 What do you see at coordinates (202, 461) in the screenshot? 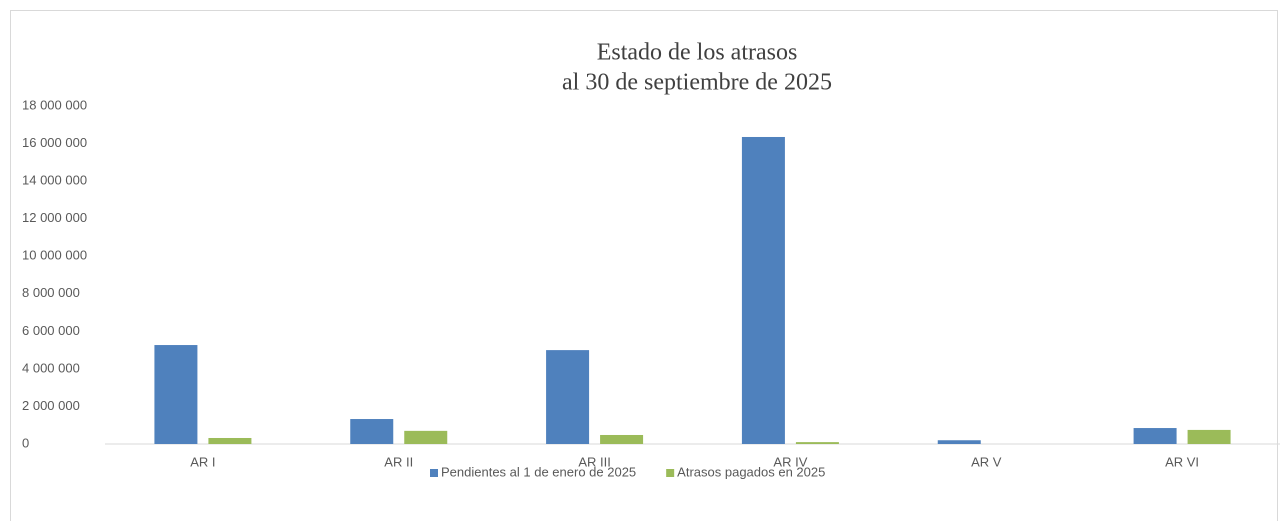
I see `x-tick-label: AR I` at bounding box center [202, 461].